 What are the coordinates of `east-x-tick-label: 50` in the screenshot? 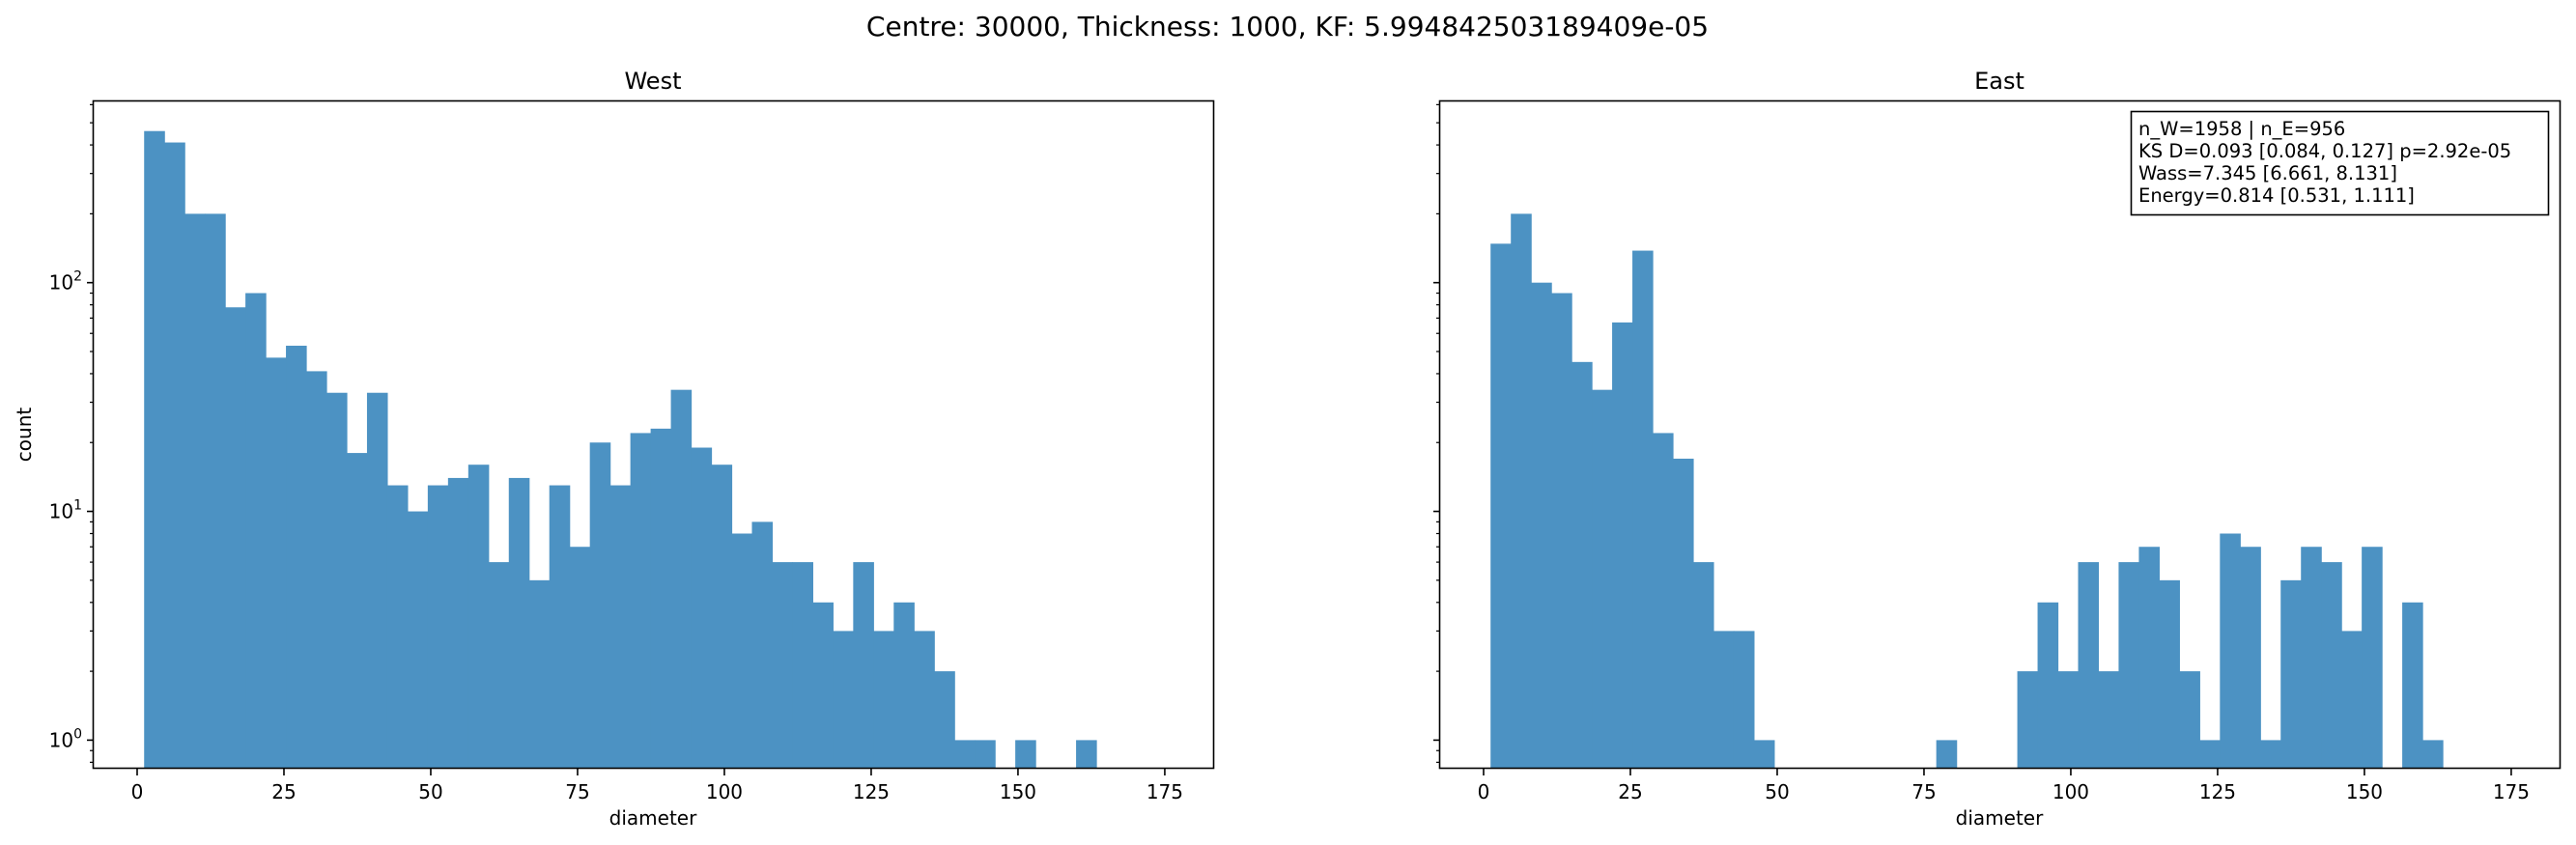 It's located at (1777, 791).